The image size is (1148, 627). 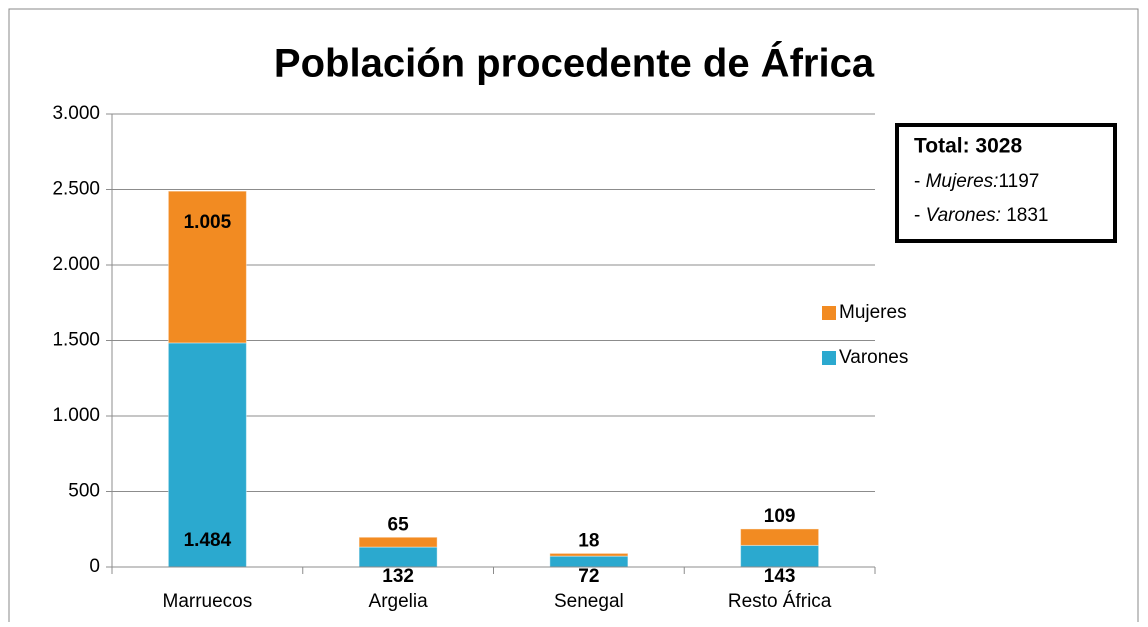 What do you see at coordinates (780, 601) in the screenshot?
I see `x-tick-label: Resto África` at bounding box center [780, 601].